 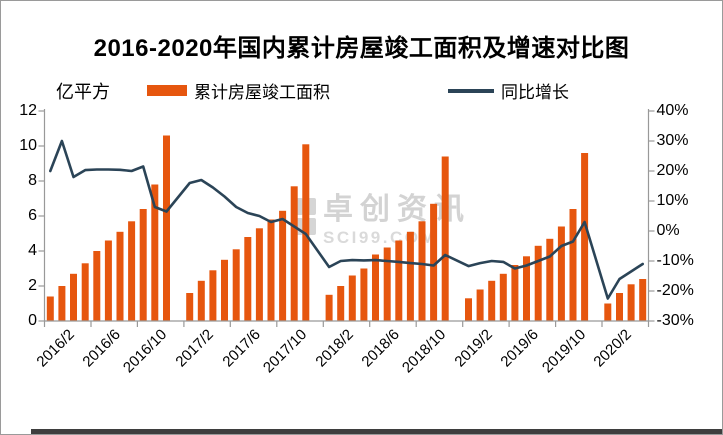 What do you see at coordinates (329, 308) in the screenshot?
I see `bar-2018/2` at bounding box center [329, 308].